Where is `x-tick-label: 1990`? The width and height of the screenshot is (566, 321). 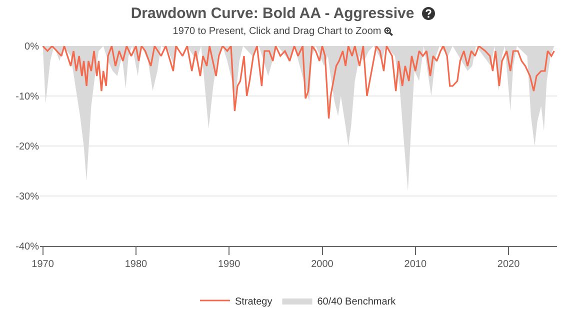
x-tick-label: 1990 is located at coordinates (229, 264).